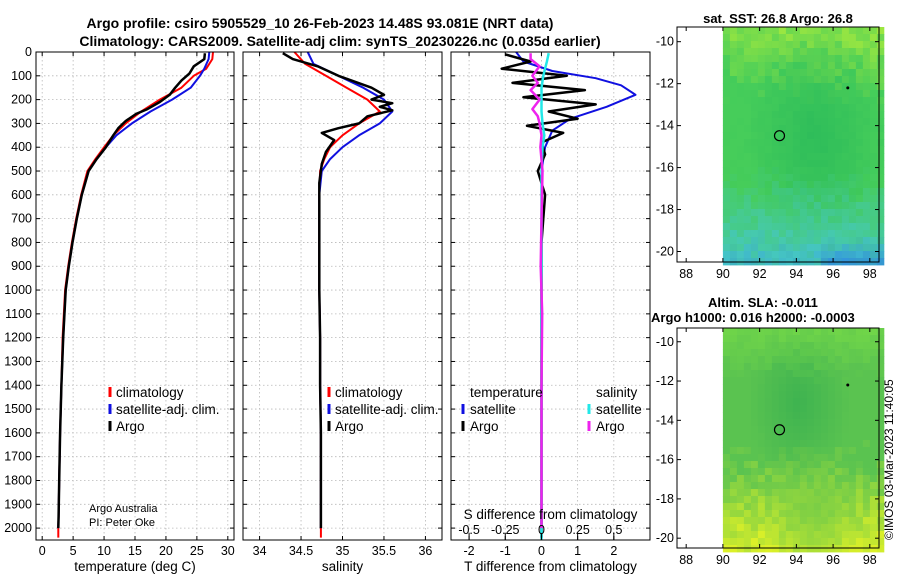  I want to click on x-tick-label: 96, so click(833, 274).